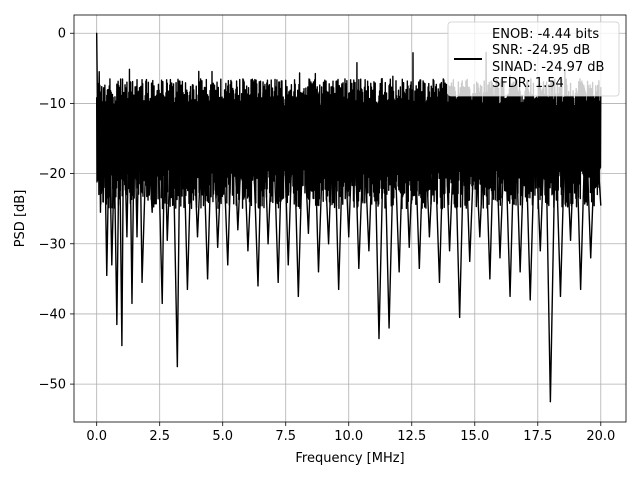 The image size is (640, 480). What do you see at coordinates (285, 436) in the screenshot?
I see `x-tick-label: 7.5` at bounding box center [285, 436].